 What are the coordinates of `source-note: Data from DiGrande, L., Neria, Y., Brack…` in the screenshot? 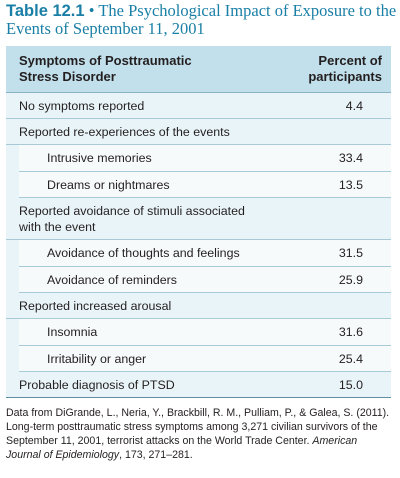 It's located at (200, 434).